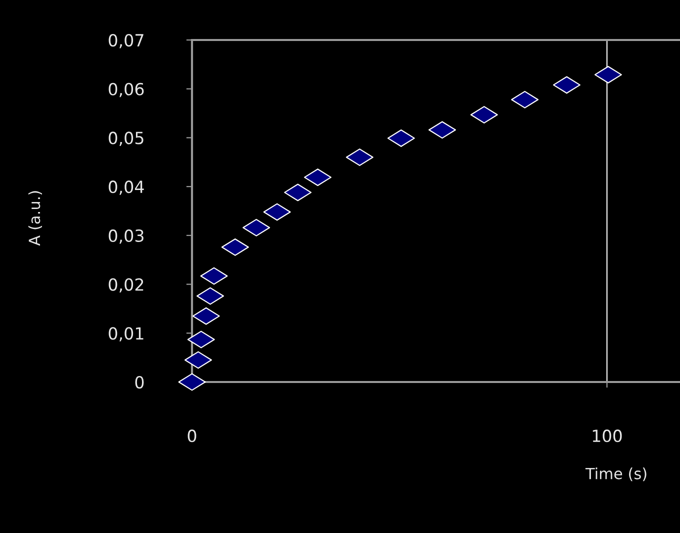  I want to click on y-tick-label: 0,02, so click(126, 285).